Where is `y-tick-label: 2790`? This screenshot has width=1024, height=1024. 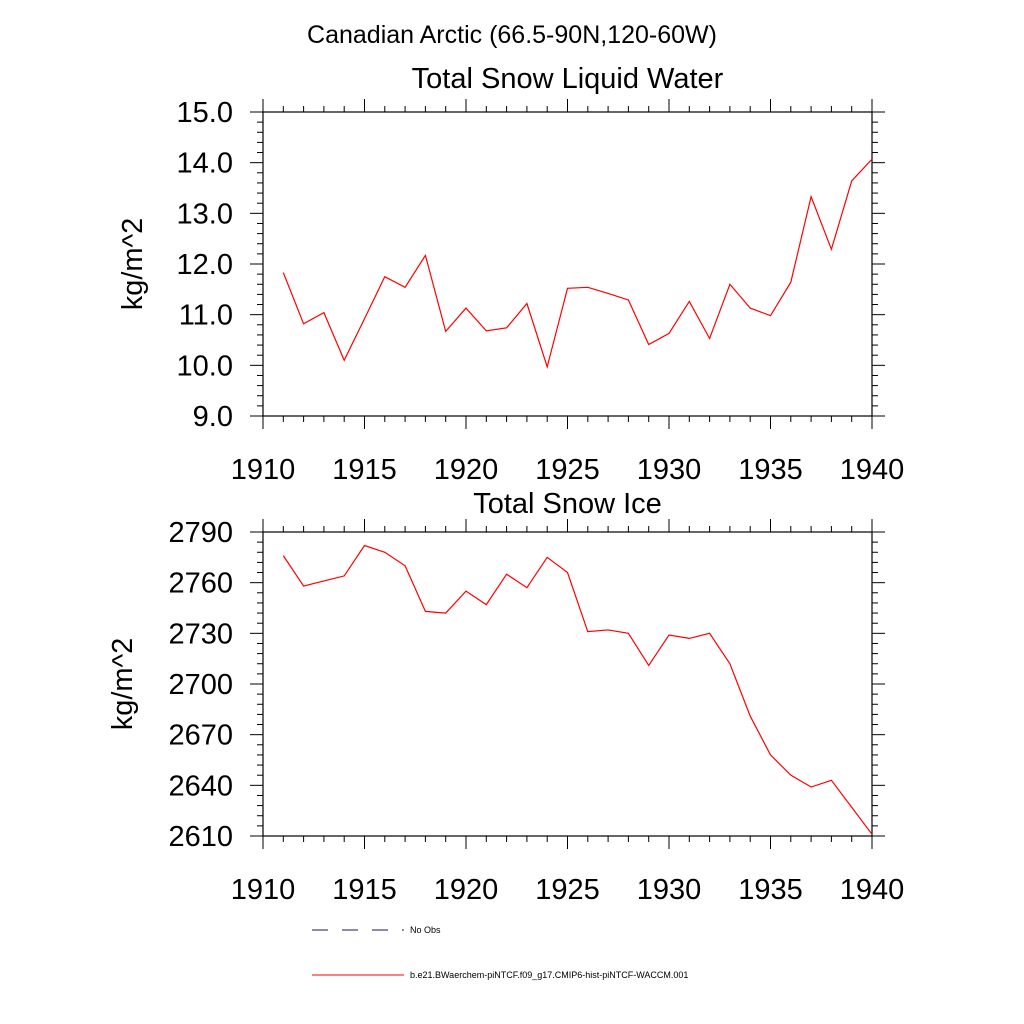
y-tick-label: 2790 is located at coordinates (200, 533).